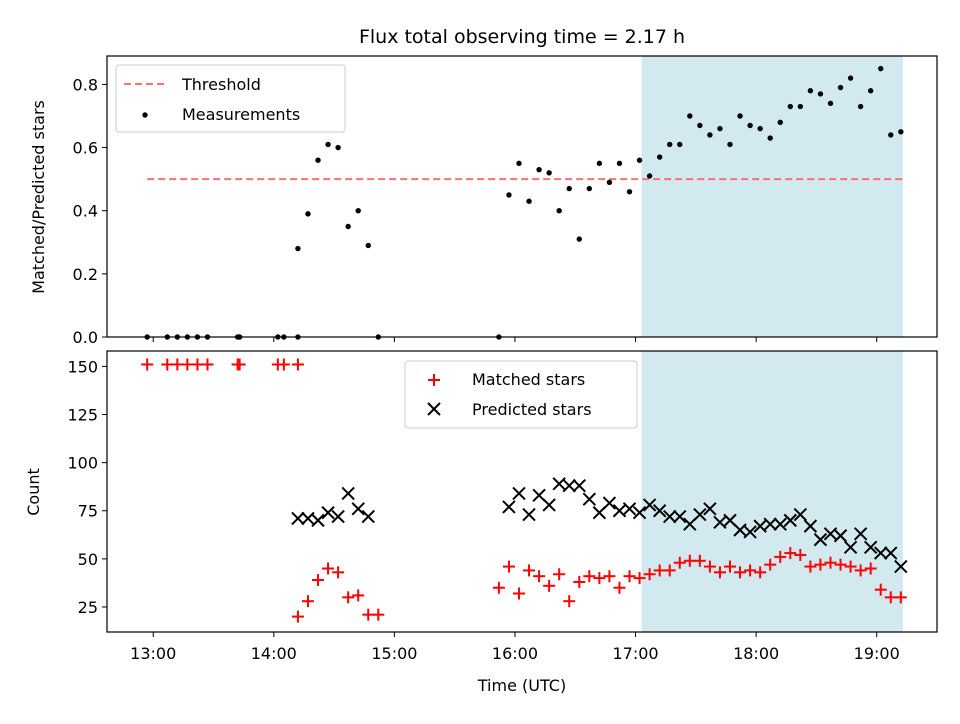 Image resolution: width=960 pixels, height=724 pixels. What do you see at coordinates (145, 115) in the screenshot?
I see `measurements-legend-swatch` at bounding box center [145, 115].